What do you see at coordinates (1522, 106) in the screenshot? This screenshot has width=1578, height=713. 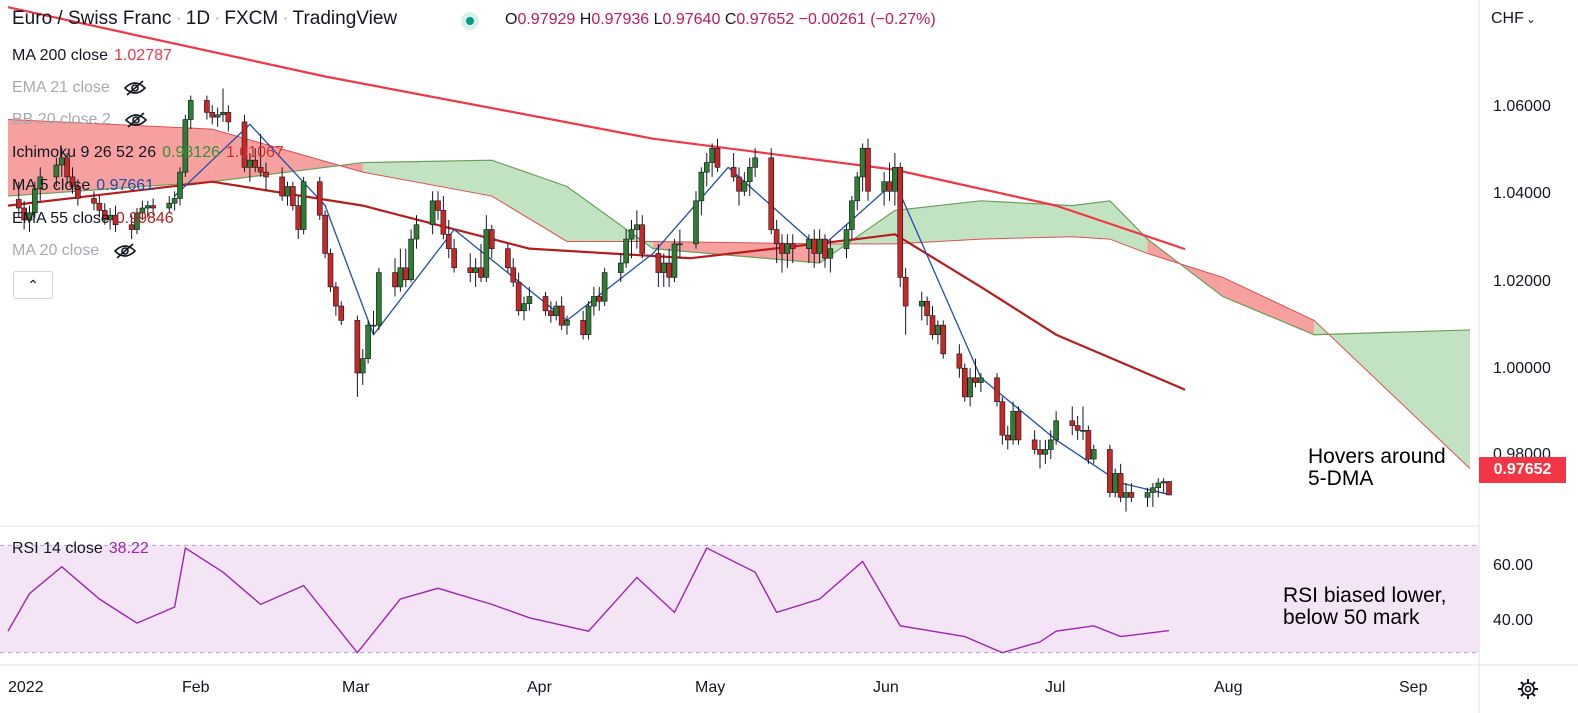 I see `price-tick: 1.06000` at bounding box center [1522, 106].